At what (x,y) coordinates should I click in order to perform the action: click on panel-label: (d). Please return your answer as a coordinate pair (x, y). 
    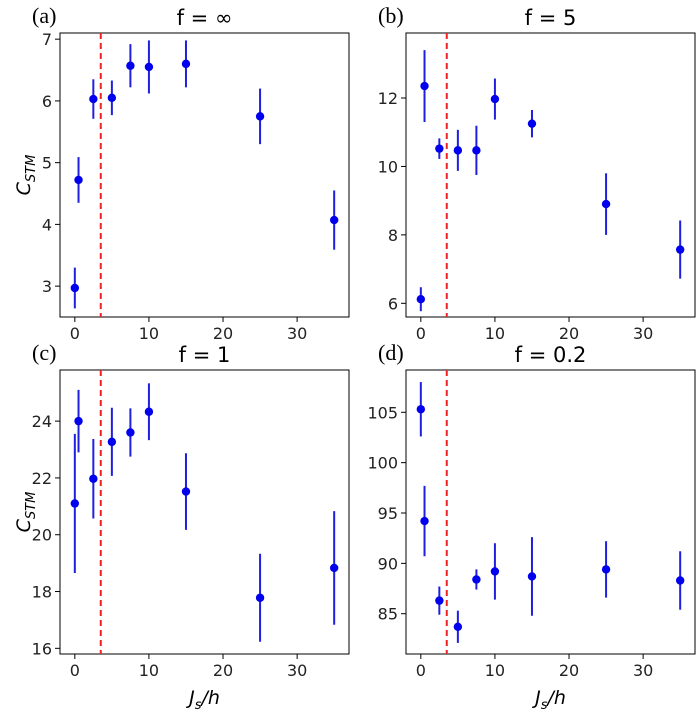
    Looking at the image, I should click on (391, 352).